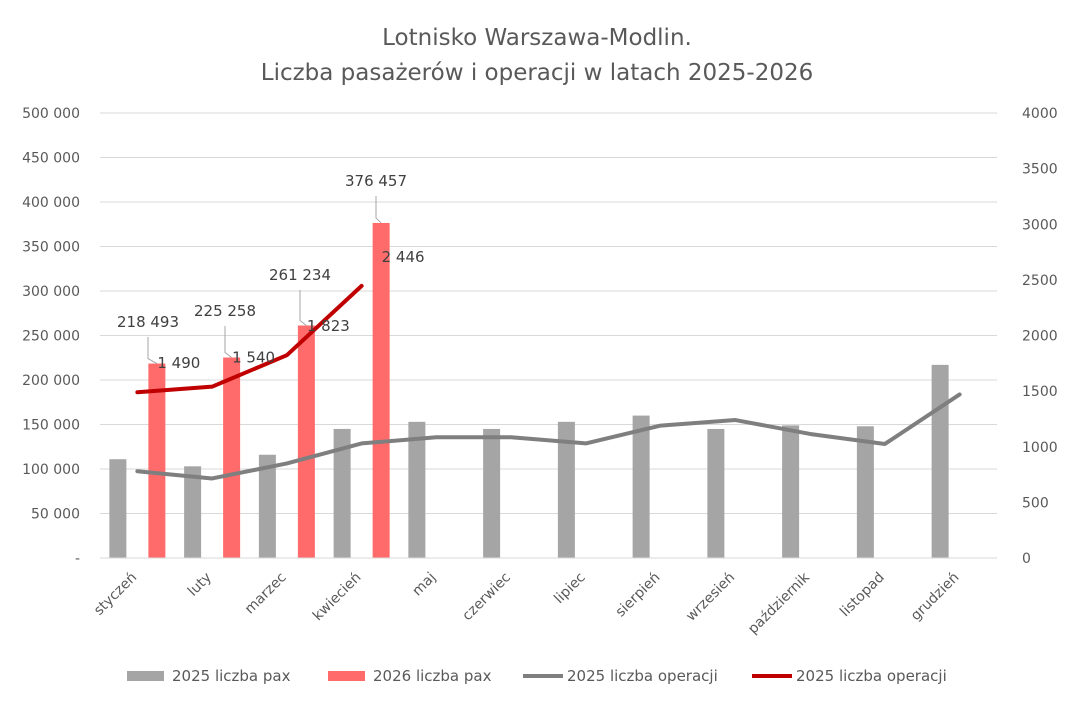 The height and width of the screenshot is (709, 1074). Describe the element at coordinates (328, 326) in the screenshot. I see `data-label: 1 823` at that location.